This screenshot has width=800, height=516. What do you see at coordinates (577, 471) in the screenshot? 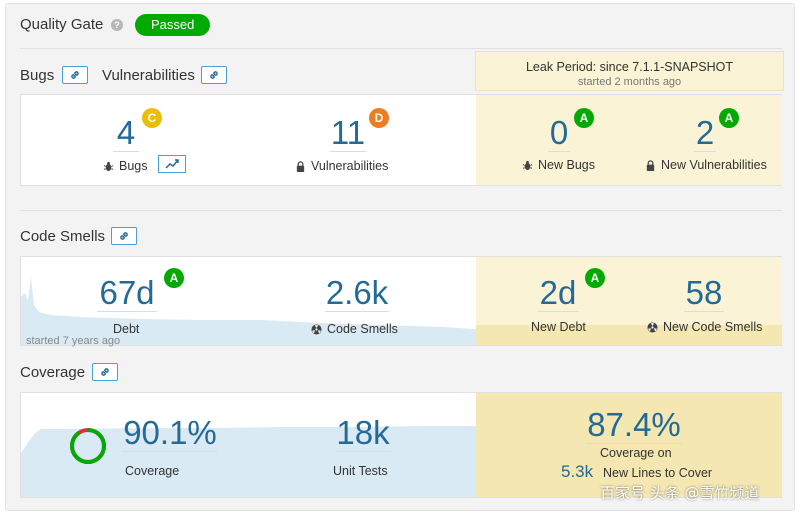
I see `new-lines-to-cover-value: 5.3k` at bounding box center [577, 471].